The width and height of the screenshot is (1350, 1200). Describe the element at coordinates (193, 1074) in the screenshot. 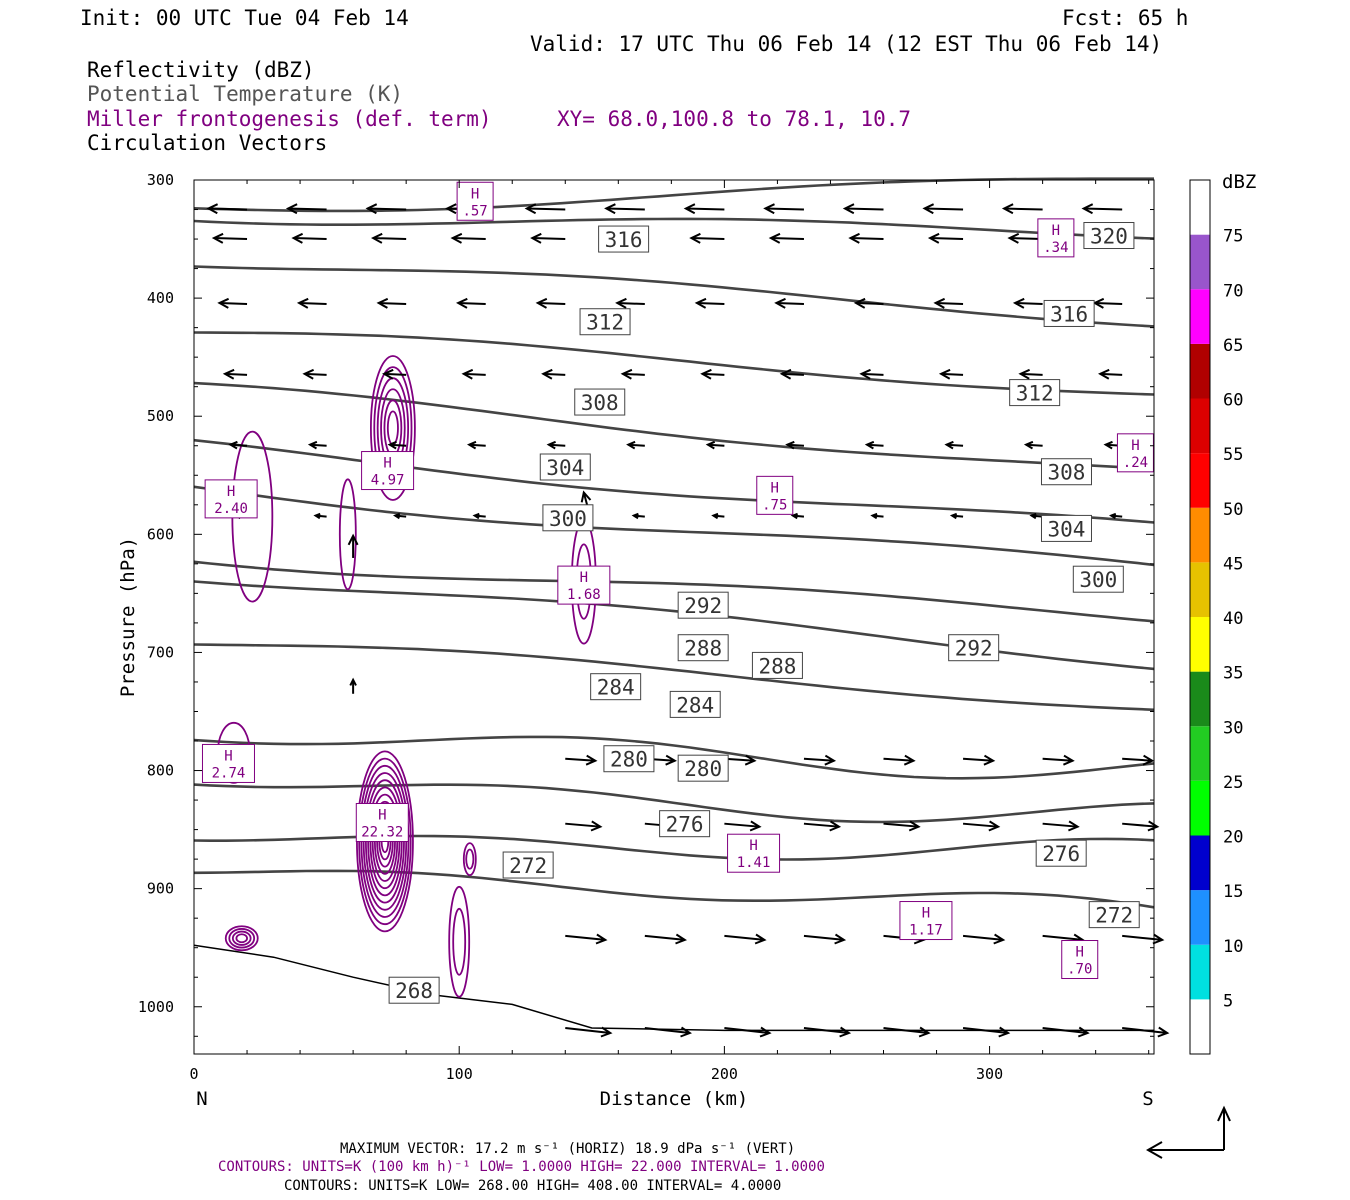

I see `x-tick-label: 0` at that location.